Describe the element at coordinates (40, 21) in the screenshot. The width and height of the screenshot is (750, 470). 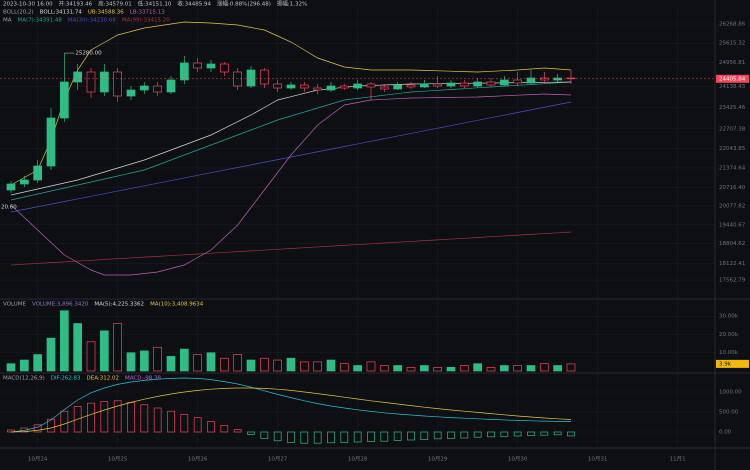
I see `legend-entry: MA(7):34391.48` at that location.